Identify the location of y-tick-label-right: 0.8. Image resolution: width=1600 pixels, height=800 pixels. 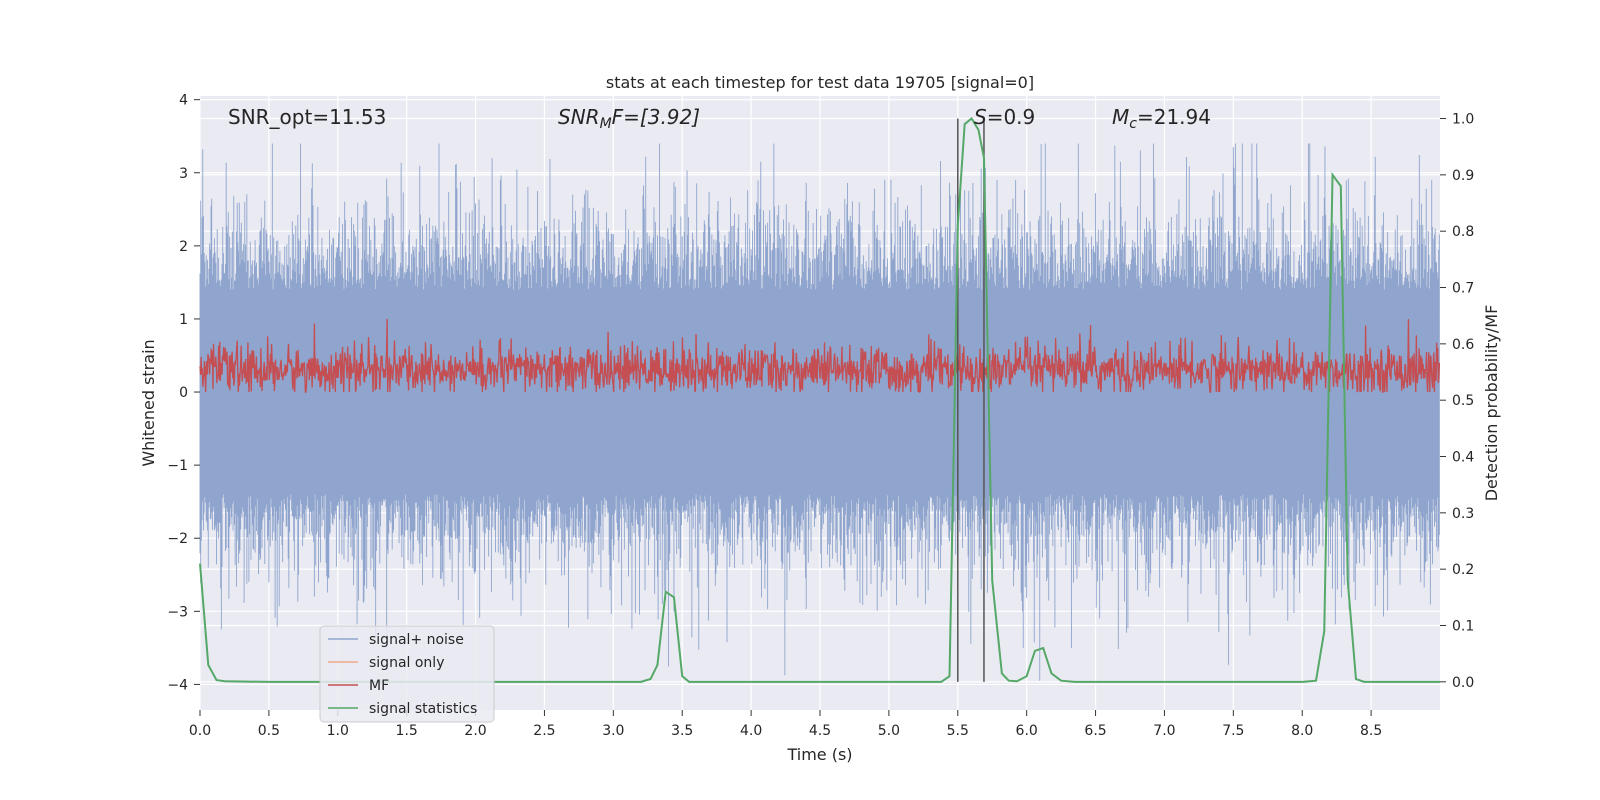
(1463, 232).